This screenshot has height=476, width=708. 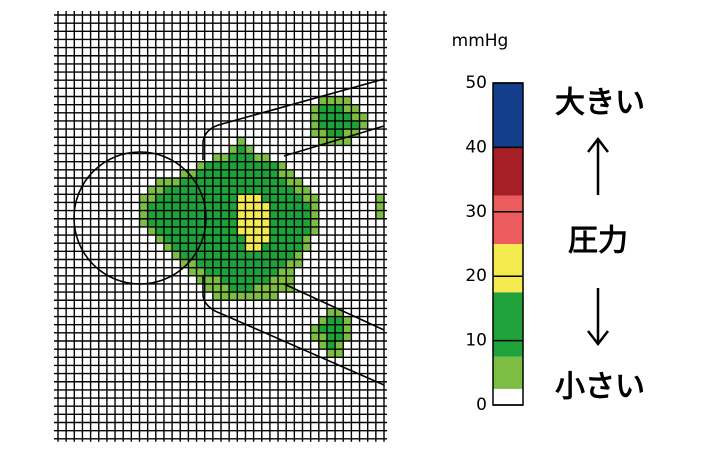 I want to click on scale-tick-label: 20, so click(x=476, y=276).